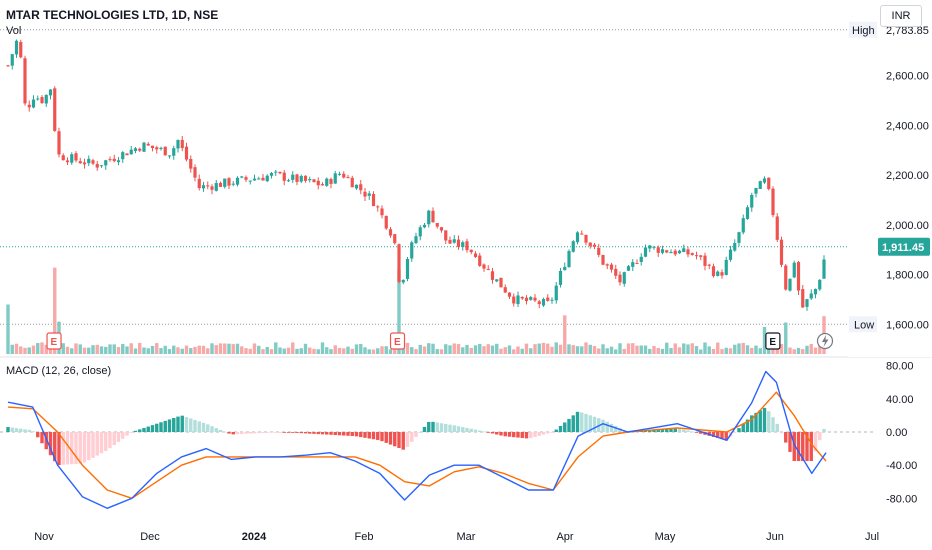 Image resolution: width=932 pixels, height=550 pixels. What do you see at coordinates (112, 15) in the screenshot?
I see `chart-title: MTAR TECHNOLOGIES LTD, 1D, NSE` at bounding box center [112, 15].